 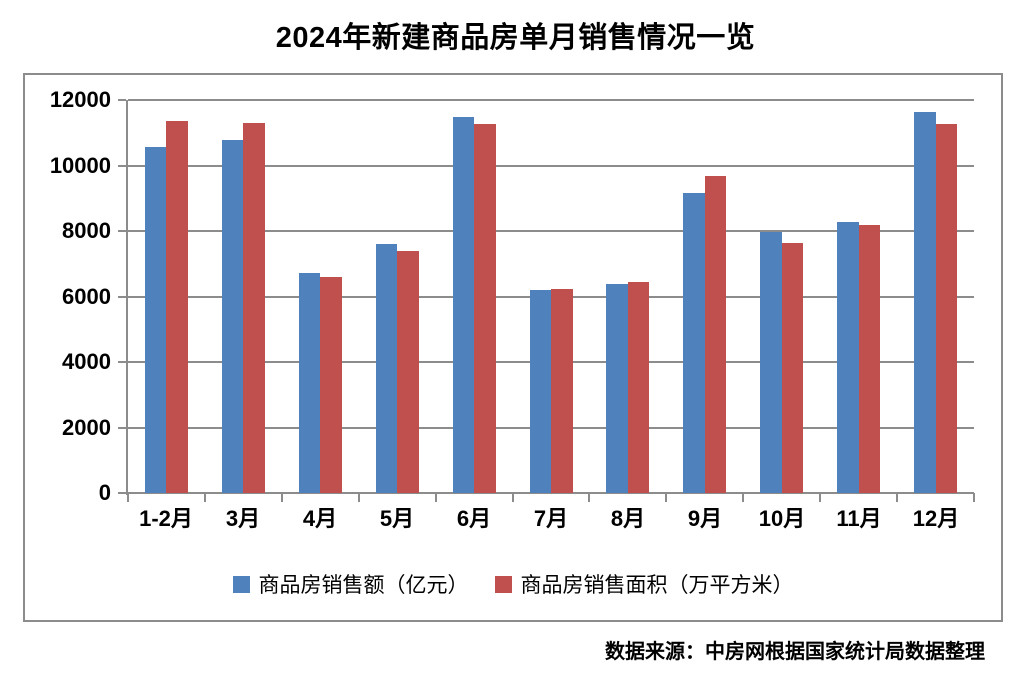 What do you see at coordinates (386, 368) in the screenshot?
I see `bar-sales-value-5月` at bounding box center [386, 368].